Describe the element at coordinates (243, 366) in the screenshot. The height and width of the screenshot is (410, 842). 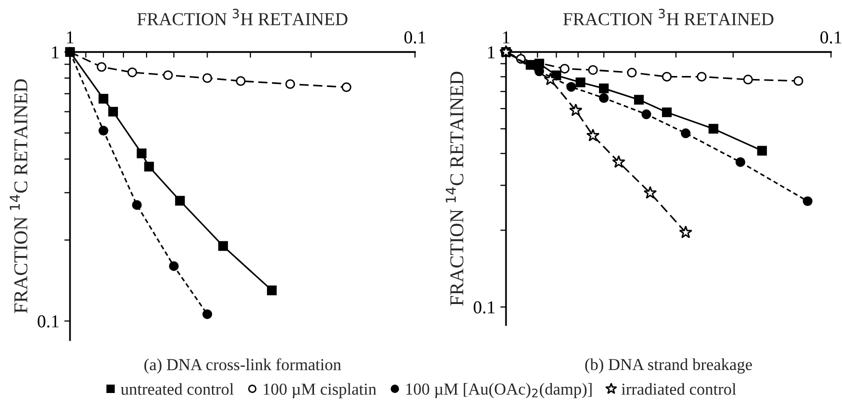
I see `text: (a) DNA cross-link formation` at that location.